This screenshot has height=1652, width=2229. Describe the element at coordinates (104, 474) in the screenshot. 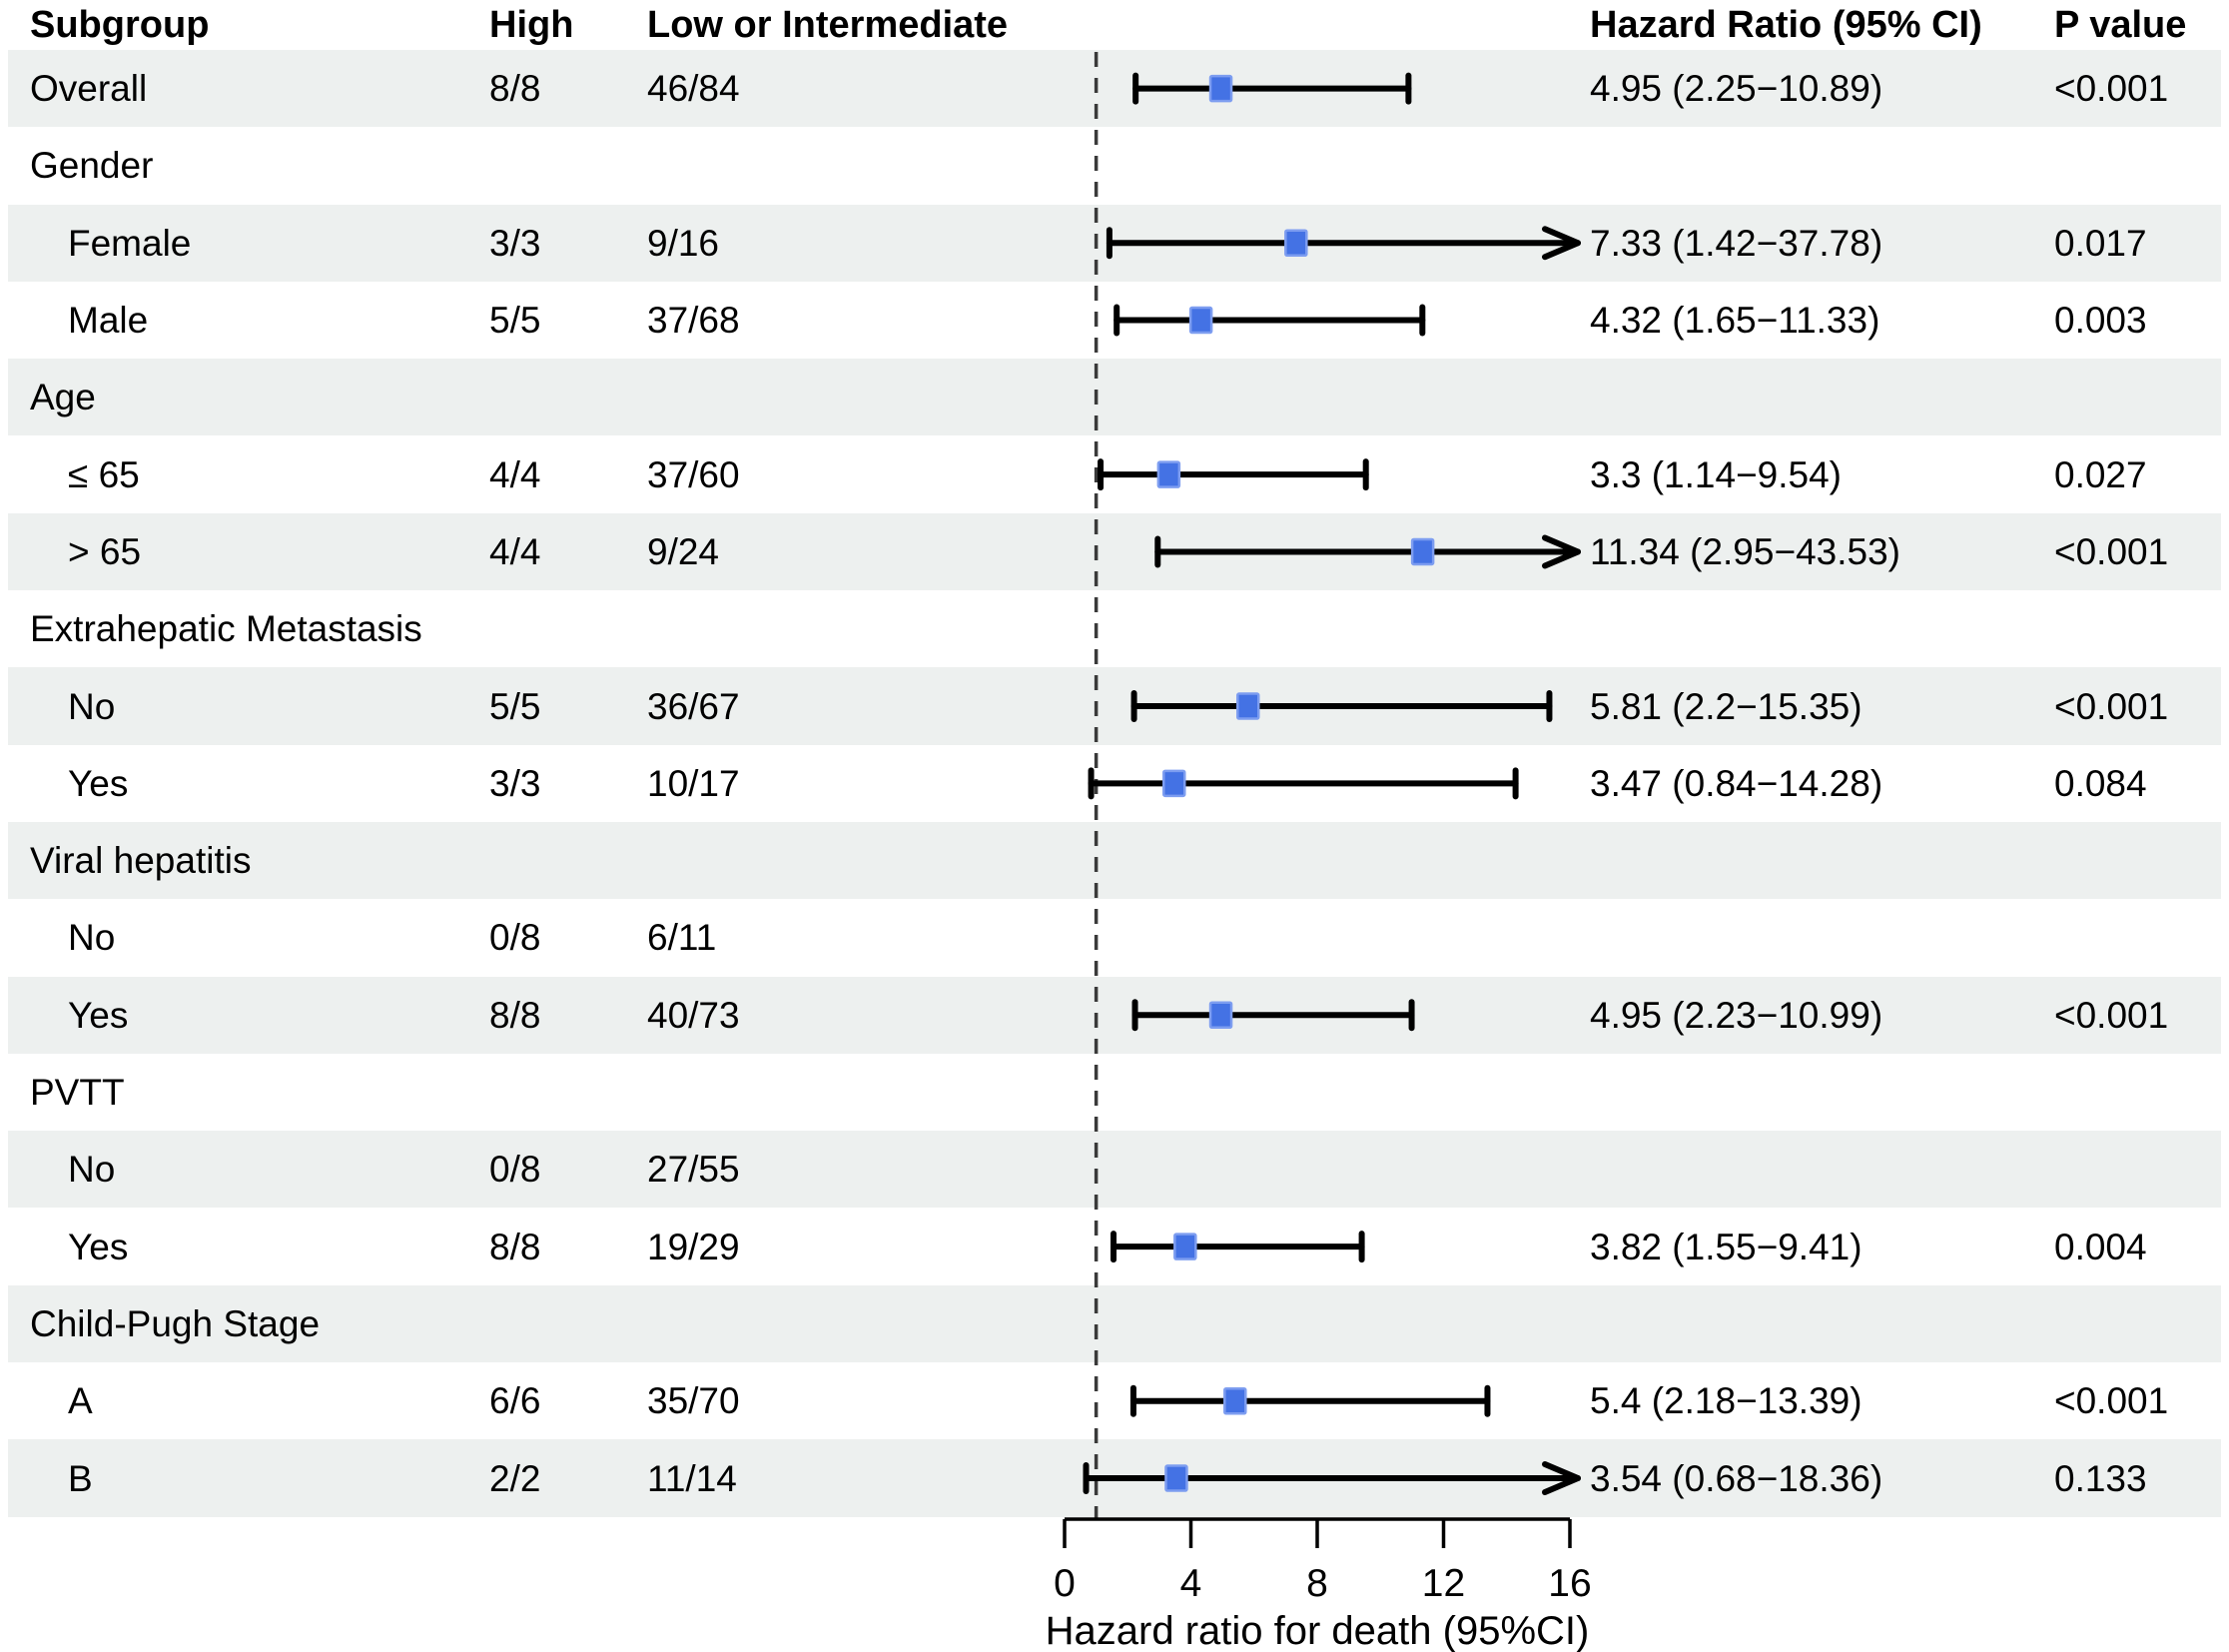

I see `subgroup-label: ≤ 65` at that location.